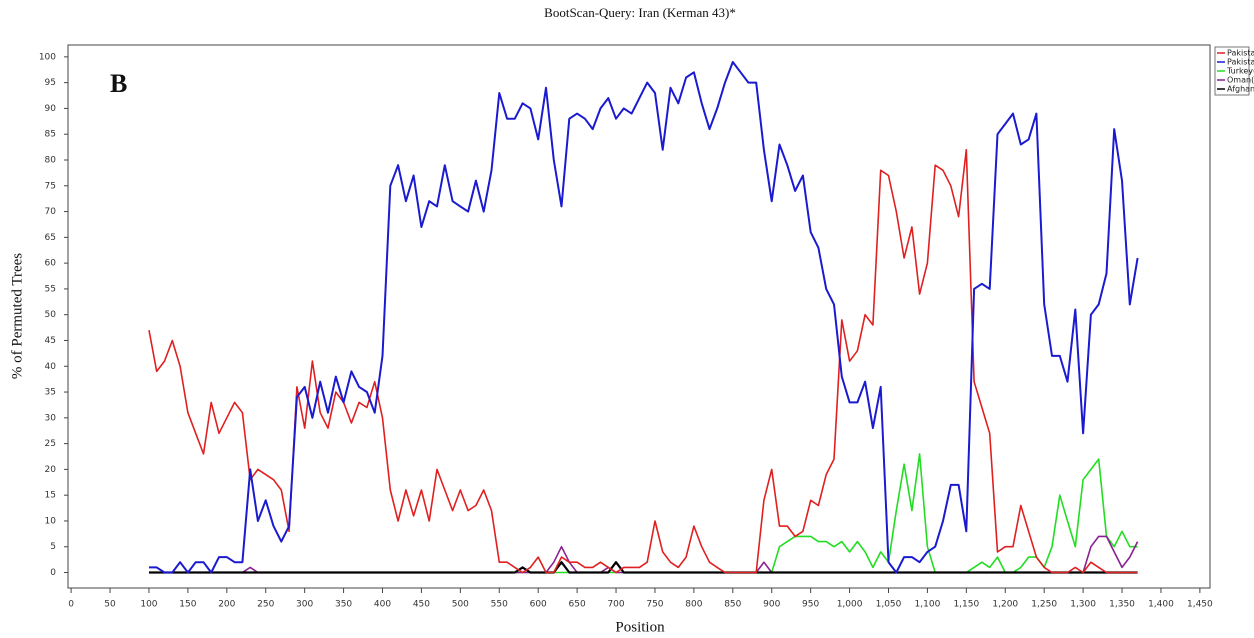  Describe the element at coordinates (966, 605) in the screenshot. I see `x-tick-label: 1,150` at that location.